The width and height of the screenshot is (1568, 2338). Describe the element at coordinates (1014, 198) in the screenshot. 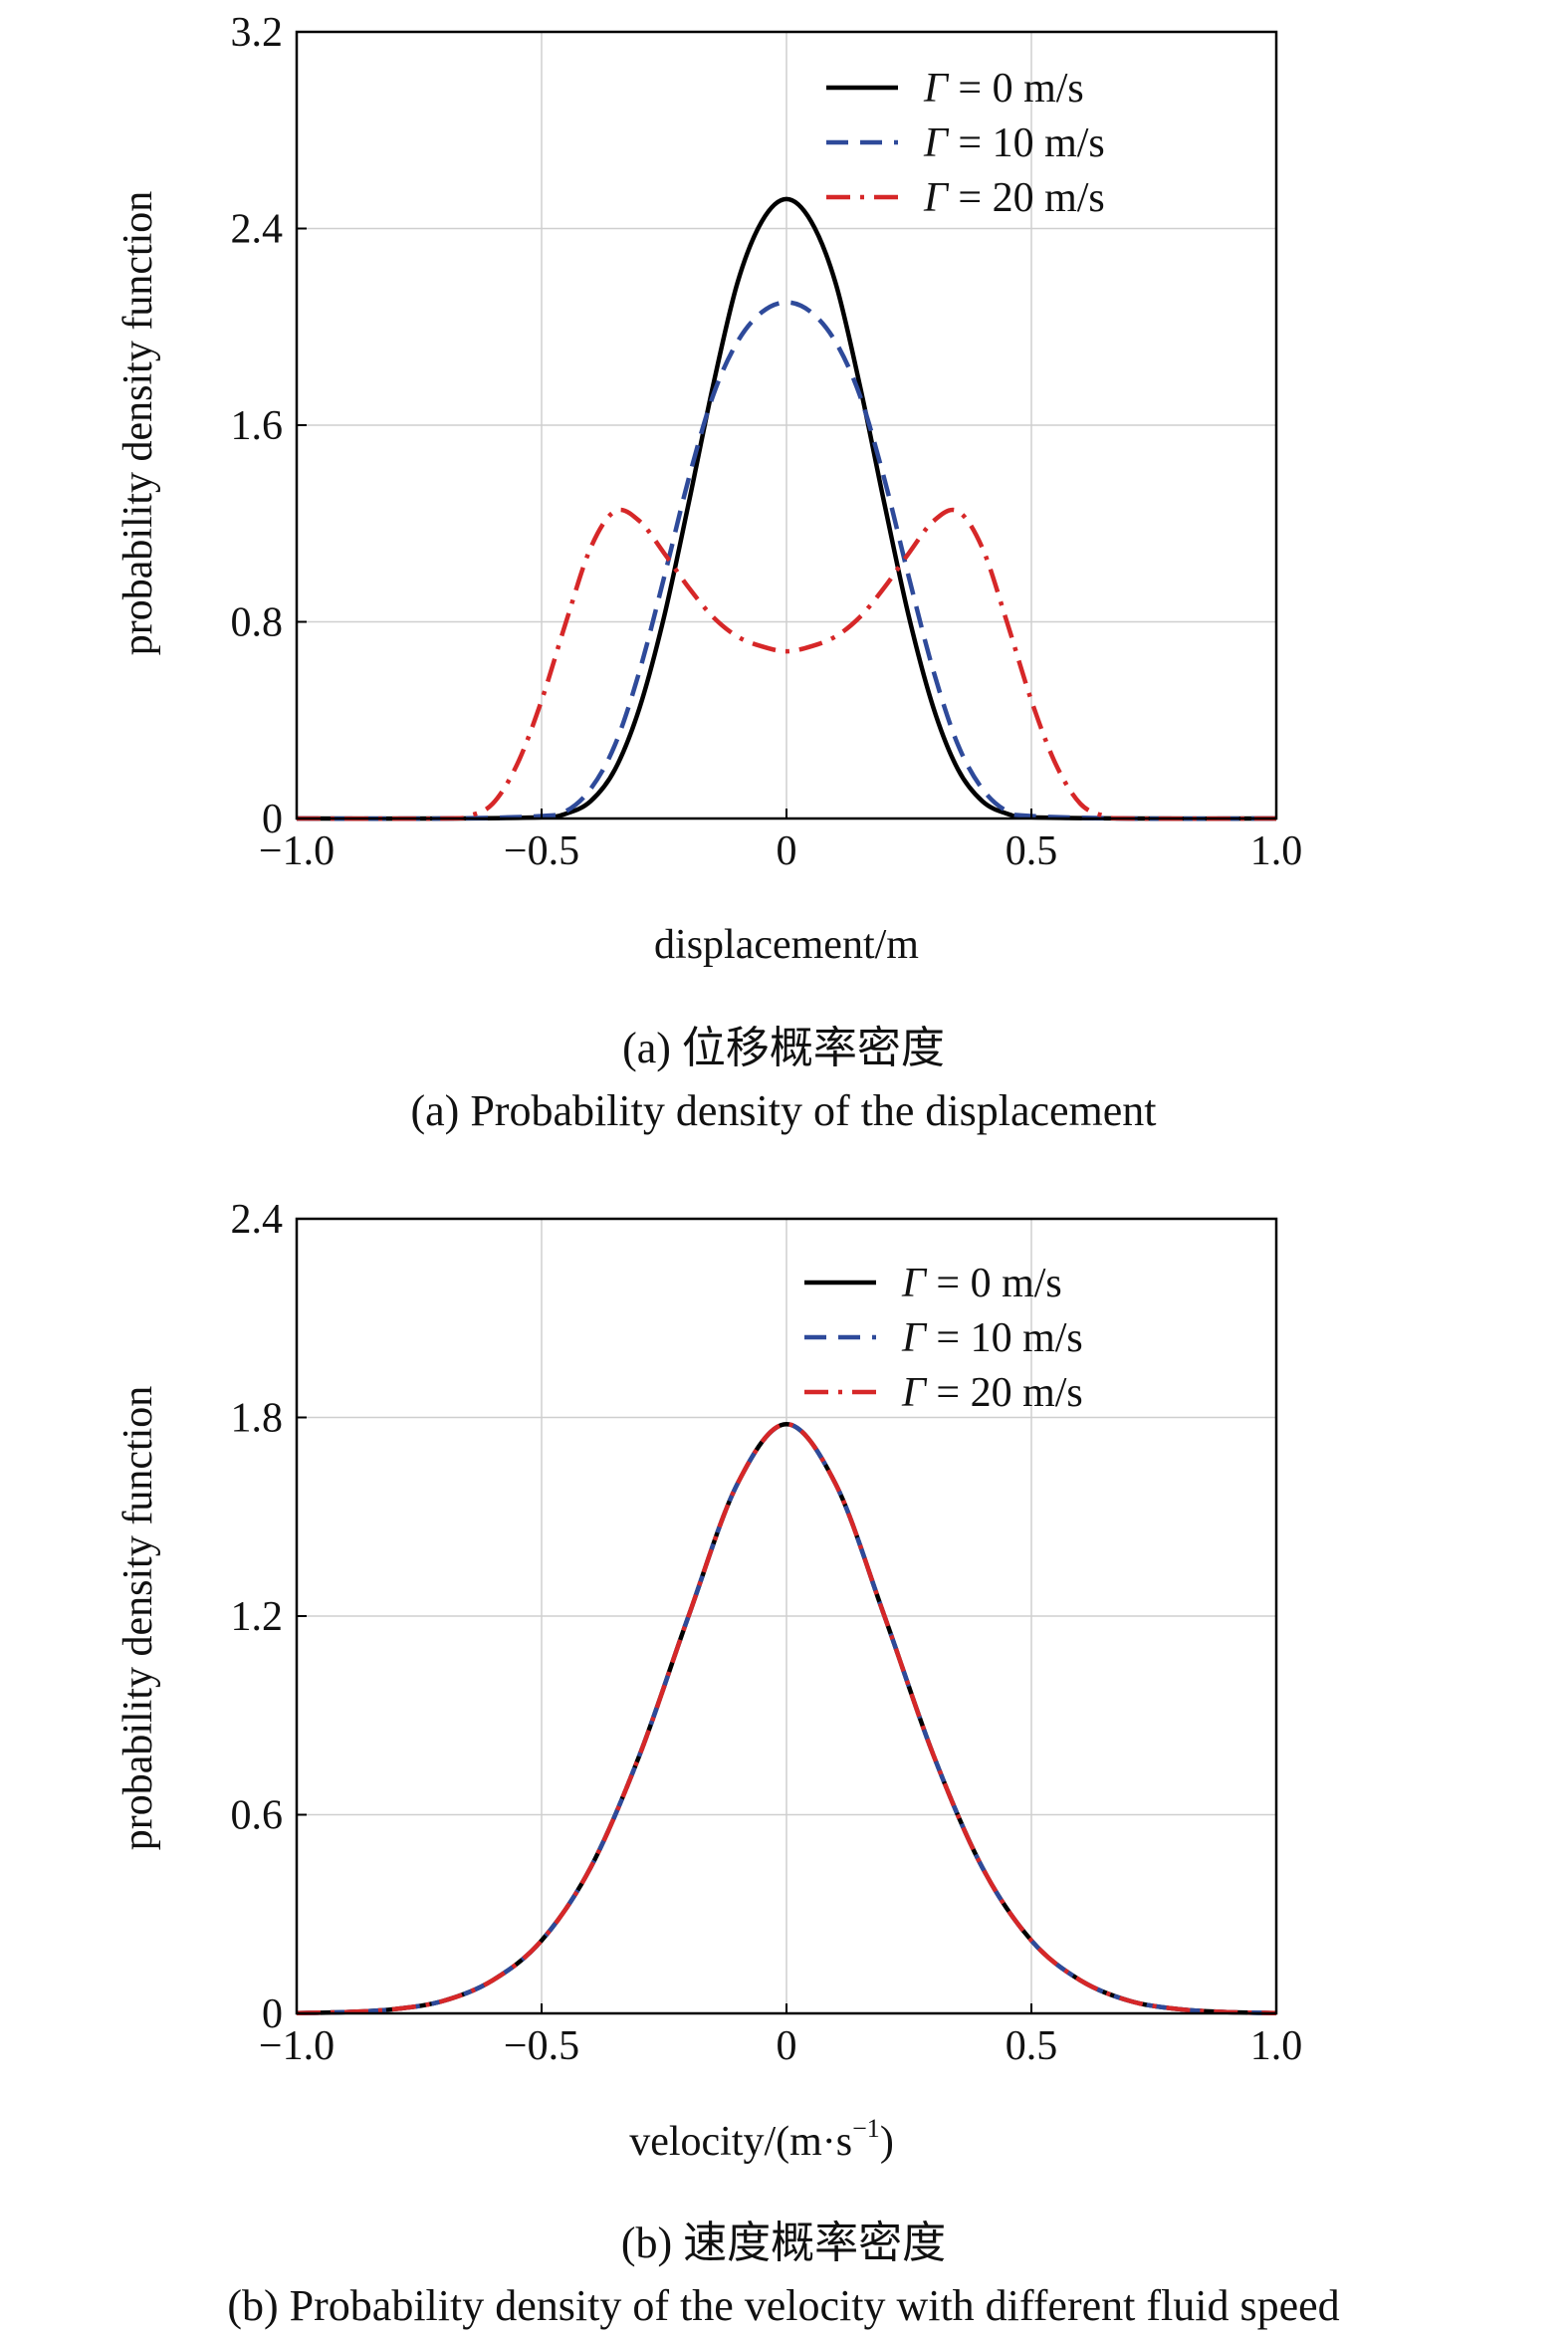

I see `panel-a-legend-label-2: Γ = 20 m/s` at that location.